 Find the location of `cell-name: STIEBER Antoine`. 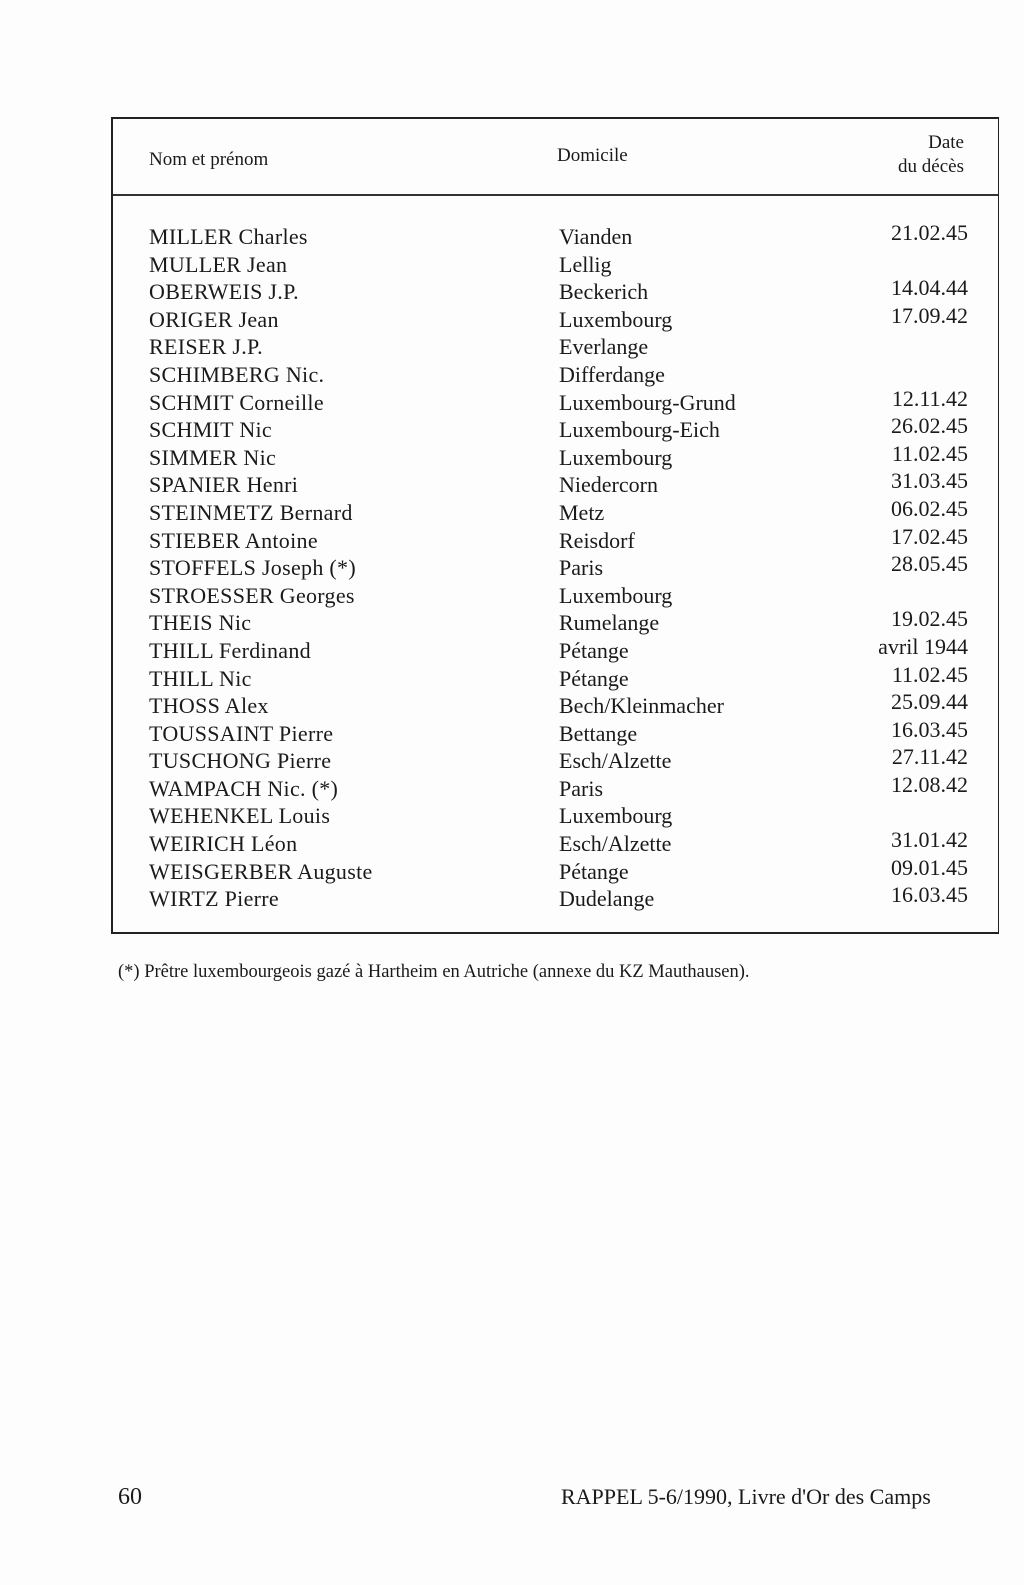

cell-name: STIEBER Antoine is located at coordinates (233, 540).